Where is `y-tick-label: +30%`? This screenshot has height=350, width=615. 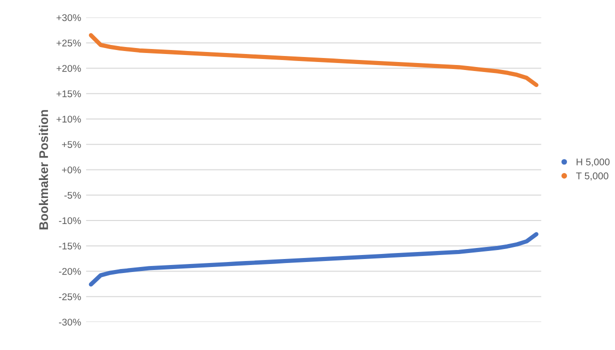
y-tick-label: +30% is located at coordinates (68, 18).